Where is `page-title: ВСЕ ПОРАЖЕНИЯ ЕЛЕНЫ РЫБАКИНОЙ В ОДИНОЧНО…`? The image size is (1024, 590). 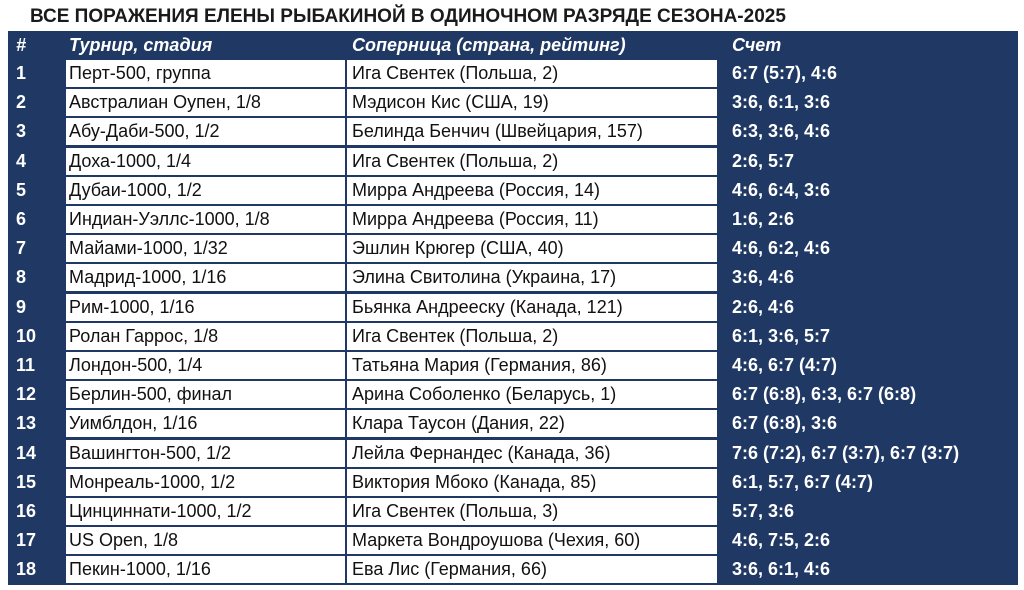
page-title: ВСЕ ПОРАЖЕНИЯ ЕЛЕНЫ РЫБАКИНОЙ В ОДИНОЧНО… is located at coordinates (408, 16).